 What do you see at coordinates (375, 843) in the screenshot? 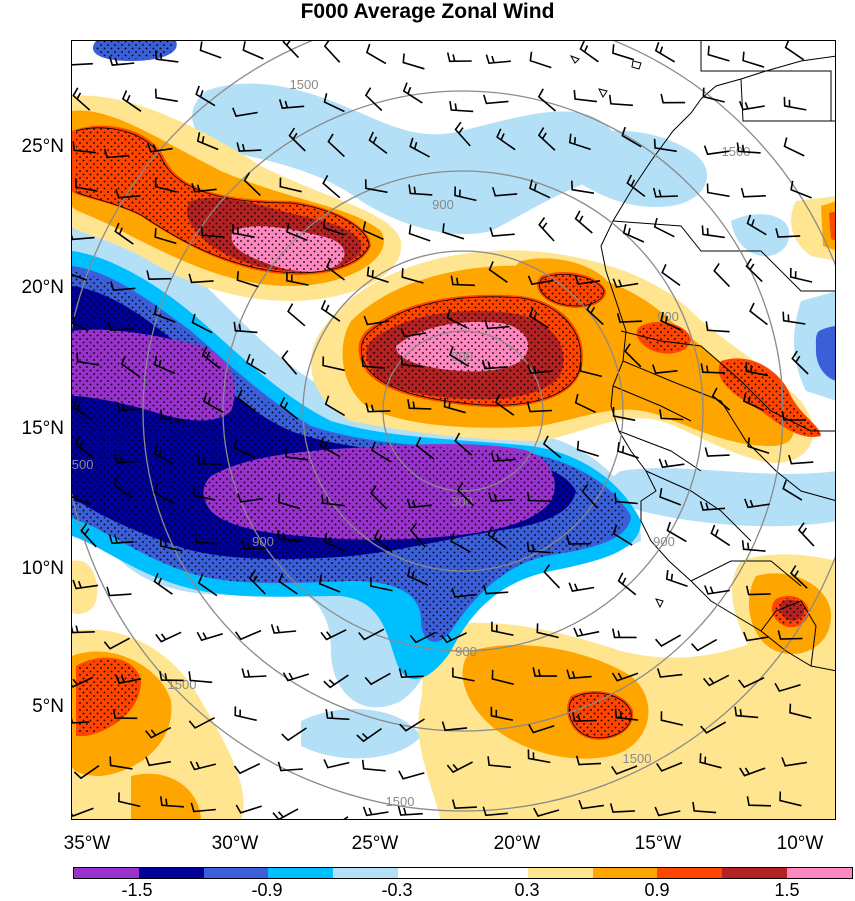
I see `lon-label-25w: 25°W` at bounding box center [375, 843].